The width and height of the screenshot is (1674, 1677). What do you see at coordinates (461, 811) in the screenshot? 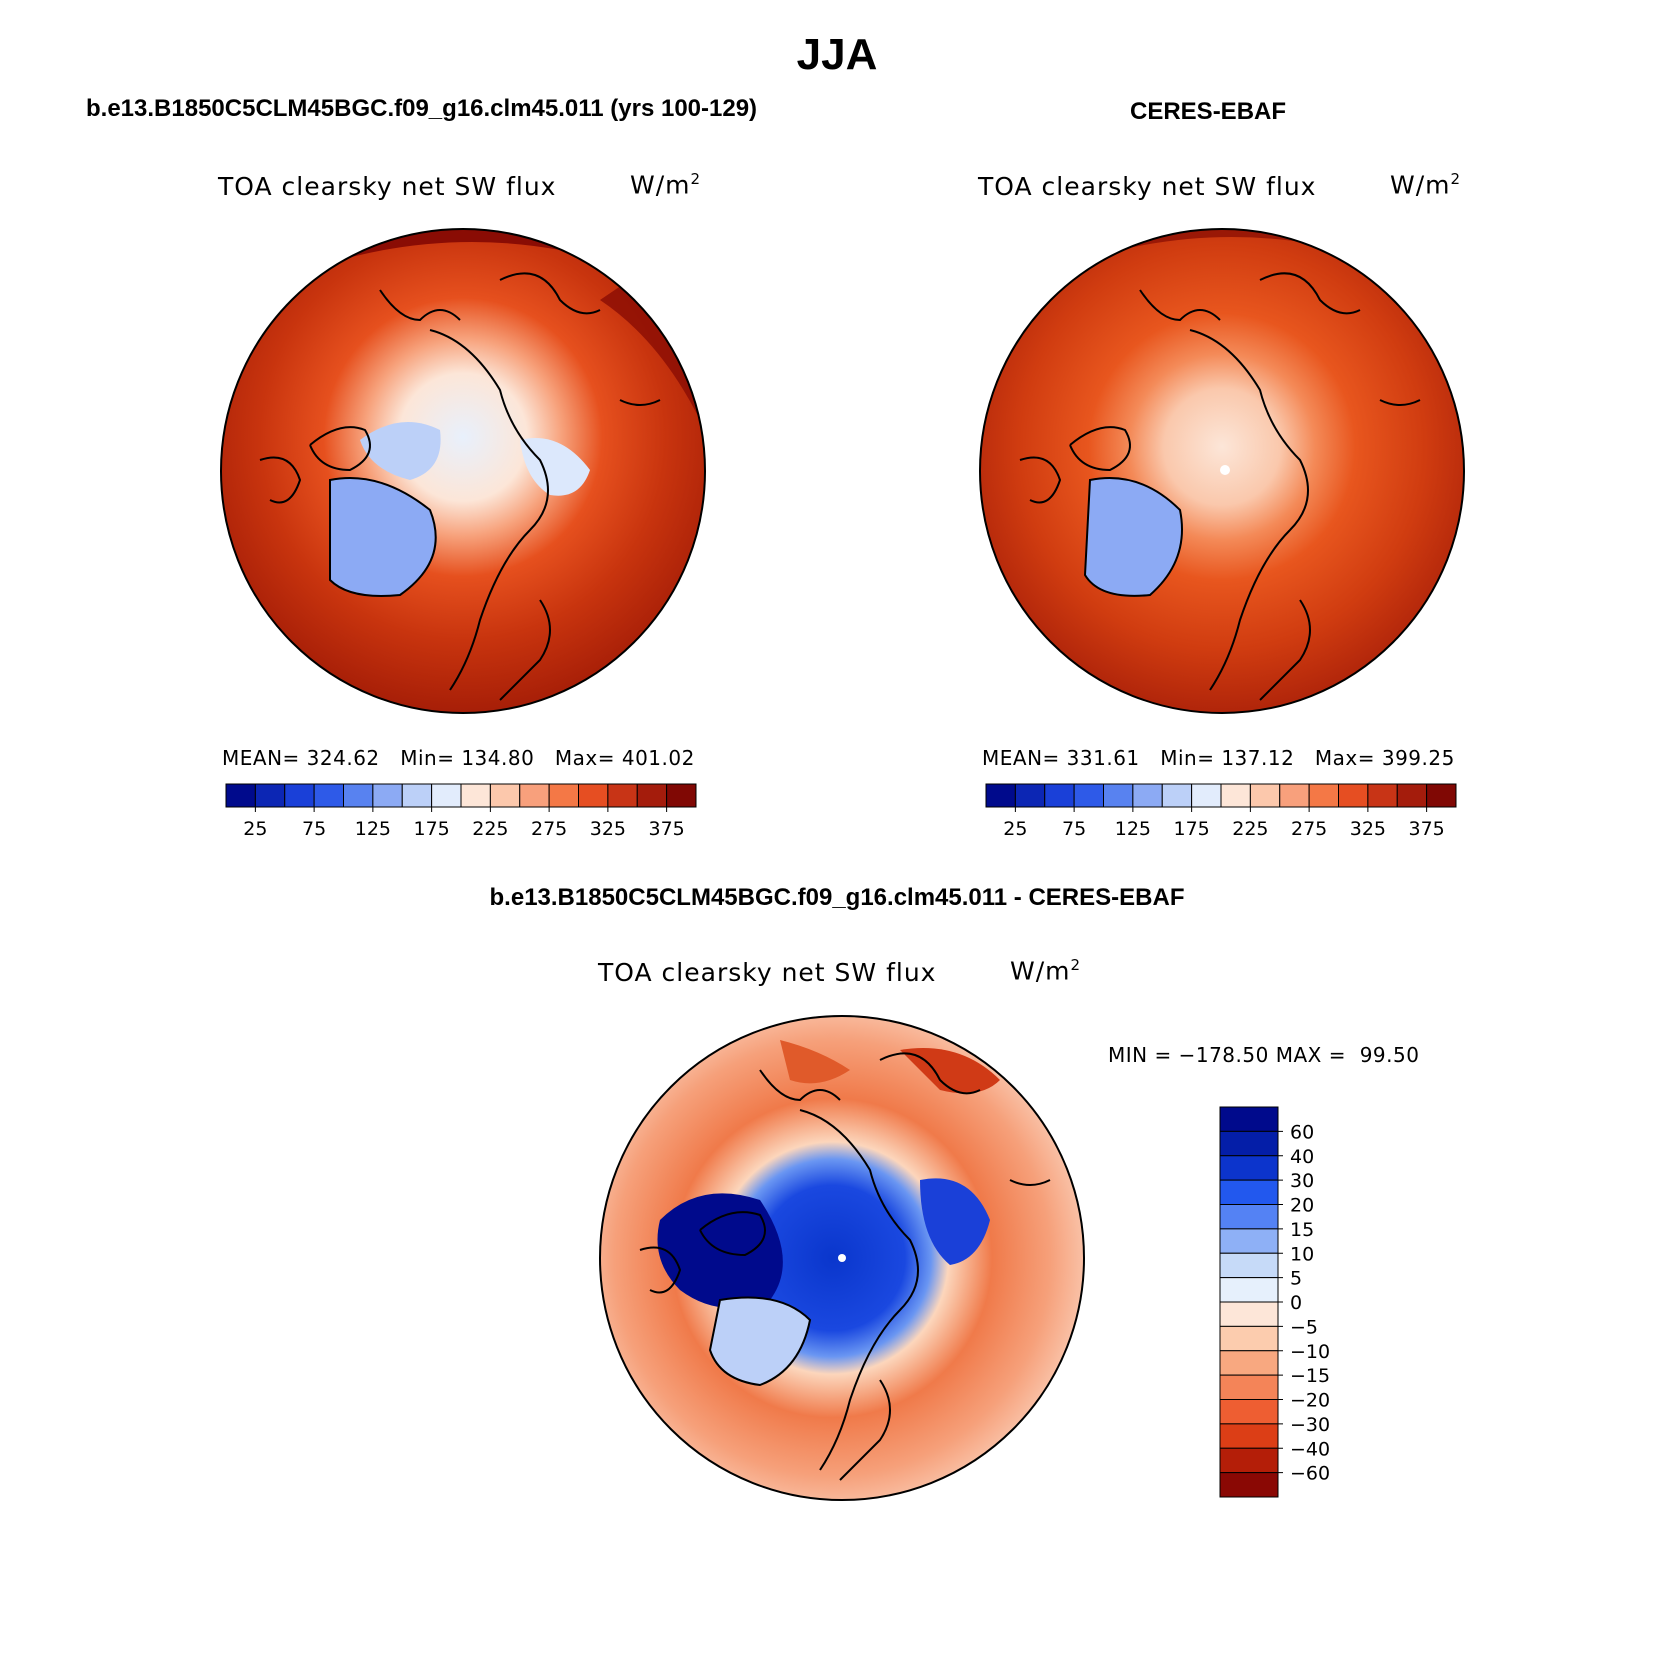
I see `model-colorbar: 25 75 125 175 225 275 325 375` at bounding box center [461, 811].